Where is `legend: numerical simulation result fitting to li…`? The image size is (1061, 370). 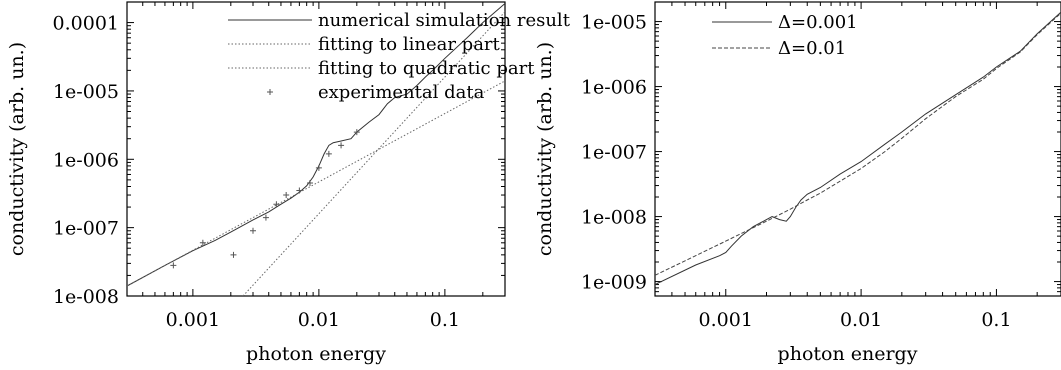 legend: numerical simulation result fitting to li… is located at coordinates (399, 56).